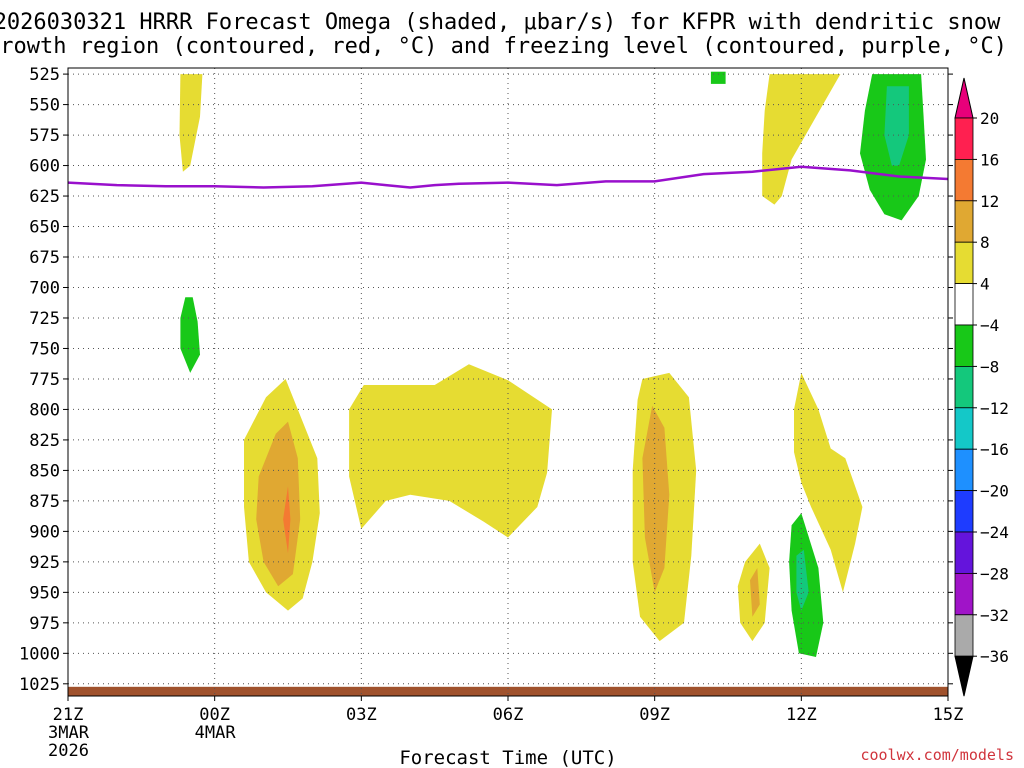  What do you see at coordinates (964, 98) in the screenshot?
I see `colorbar-top-arrow` at bounding box center [964, 98].